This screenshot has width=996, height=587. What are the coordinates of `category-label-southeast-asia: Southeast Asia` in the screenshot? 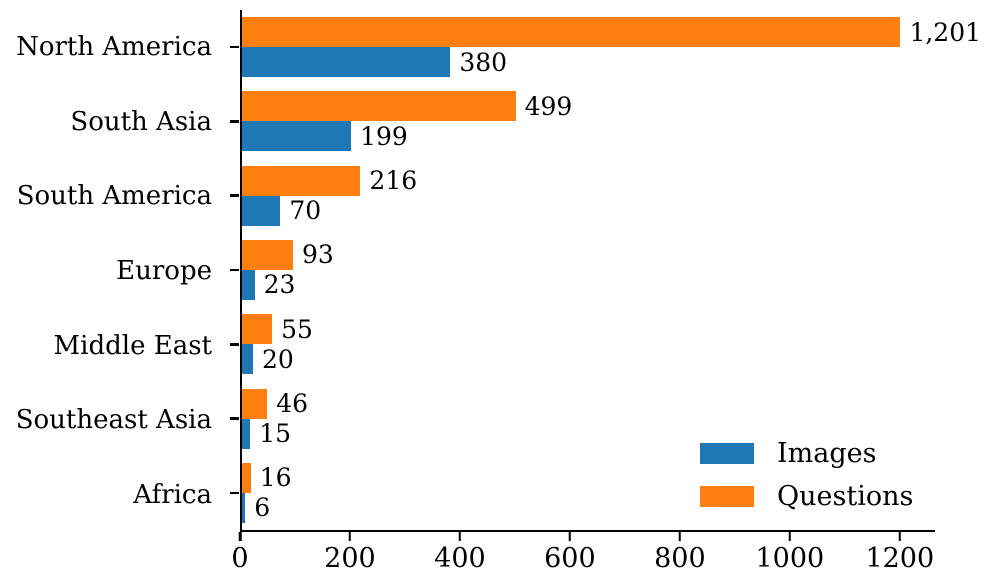 It's located at (113, 420).